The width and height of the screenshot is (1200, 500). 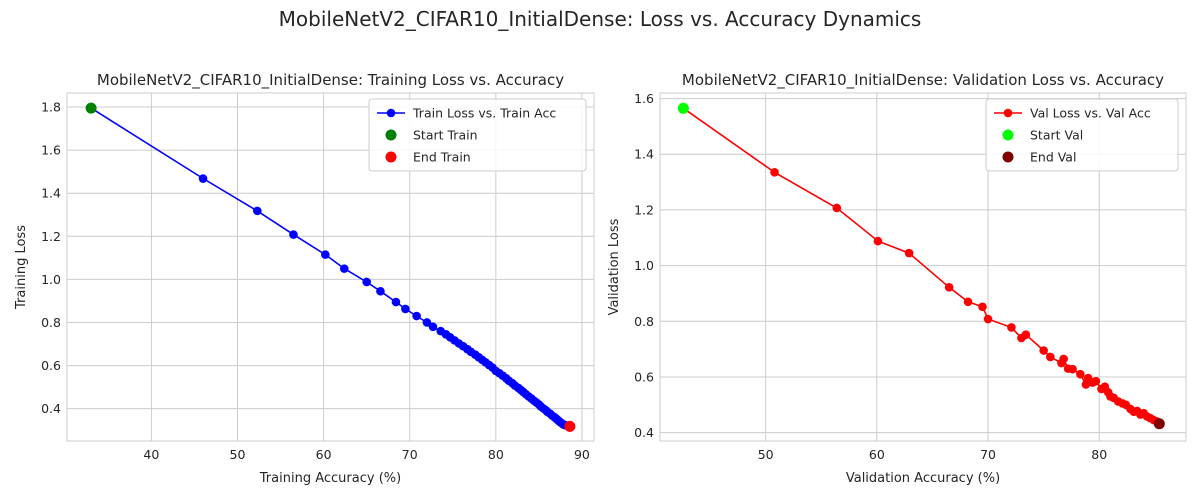 I want to click on x-tick-label: 40, so click(x=151, y=454).